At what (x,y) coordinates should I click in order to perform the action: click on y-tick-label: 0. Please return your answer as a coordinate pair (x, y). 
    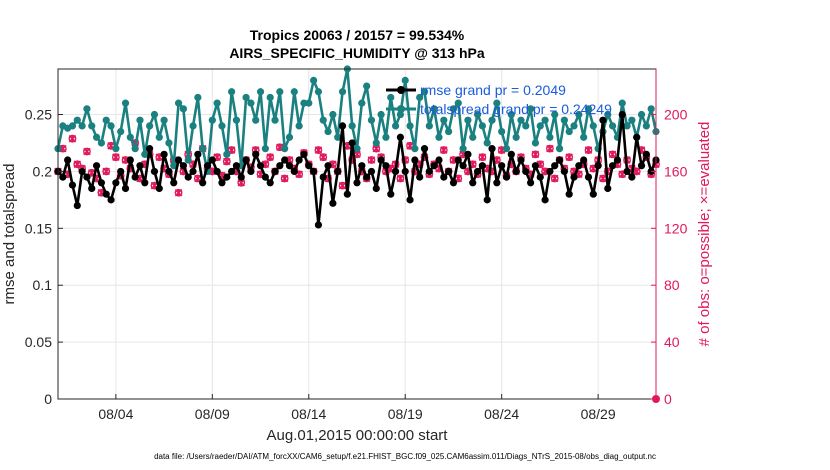
    Looking at the image, I should click on (48, 399).